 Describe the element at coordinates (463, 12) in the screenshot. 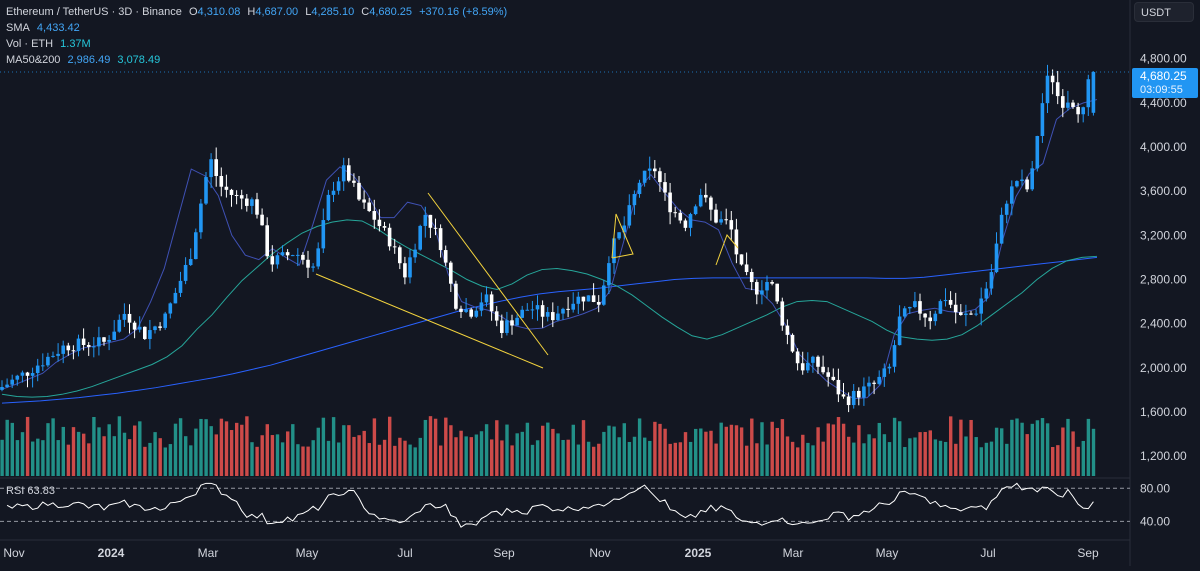

I see `change-value: +370.16 (+8.59%)` at that location.